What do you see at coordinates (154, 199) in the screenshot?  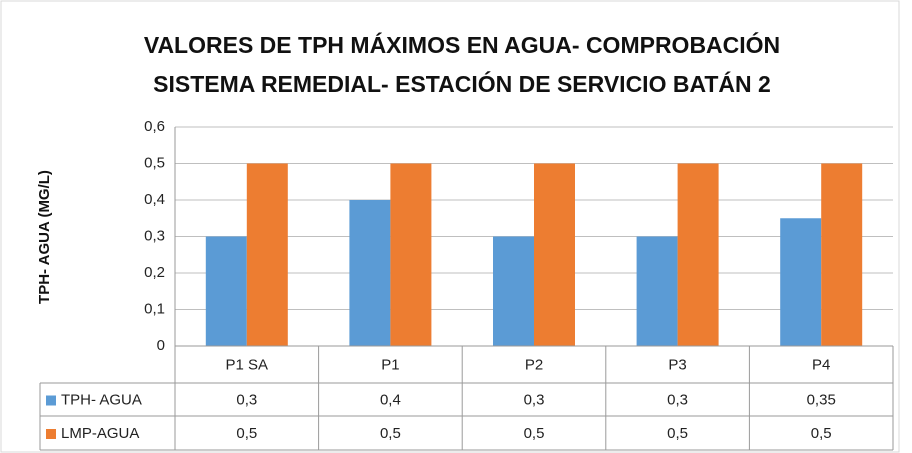 I see `y-tick-label: 0,4` at bounding box center [154, 199].